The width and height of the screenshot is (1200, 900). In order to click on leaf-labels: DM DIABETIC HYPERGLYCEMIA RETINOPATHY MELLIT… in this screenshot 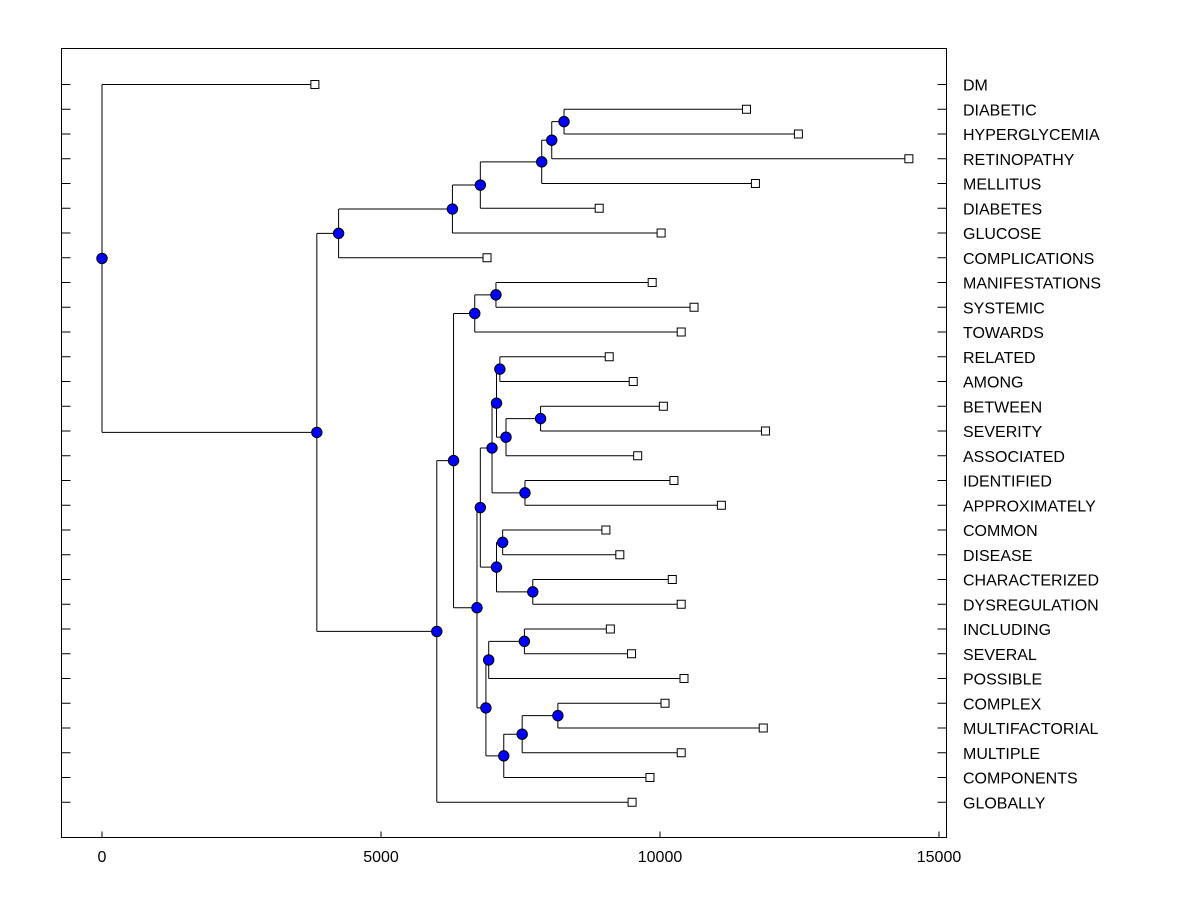, I will do `click(1032, 445)`.